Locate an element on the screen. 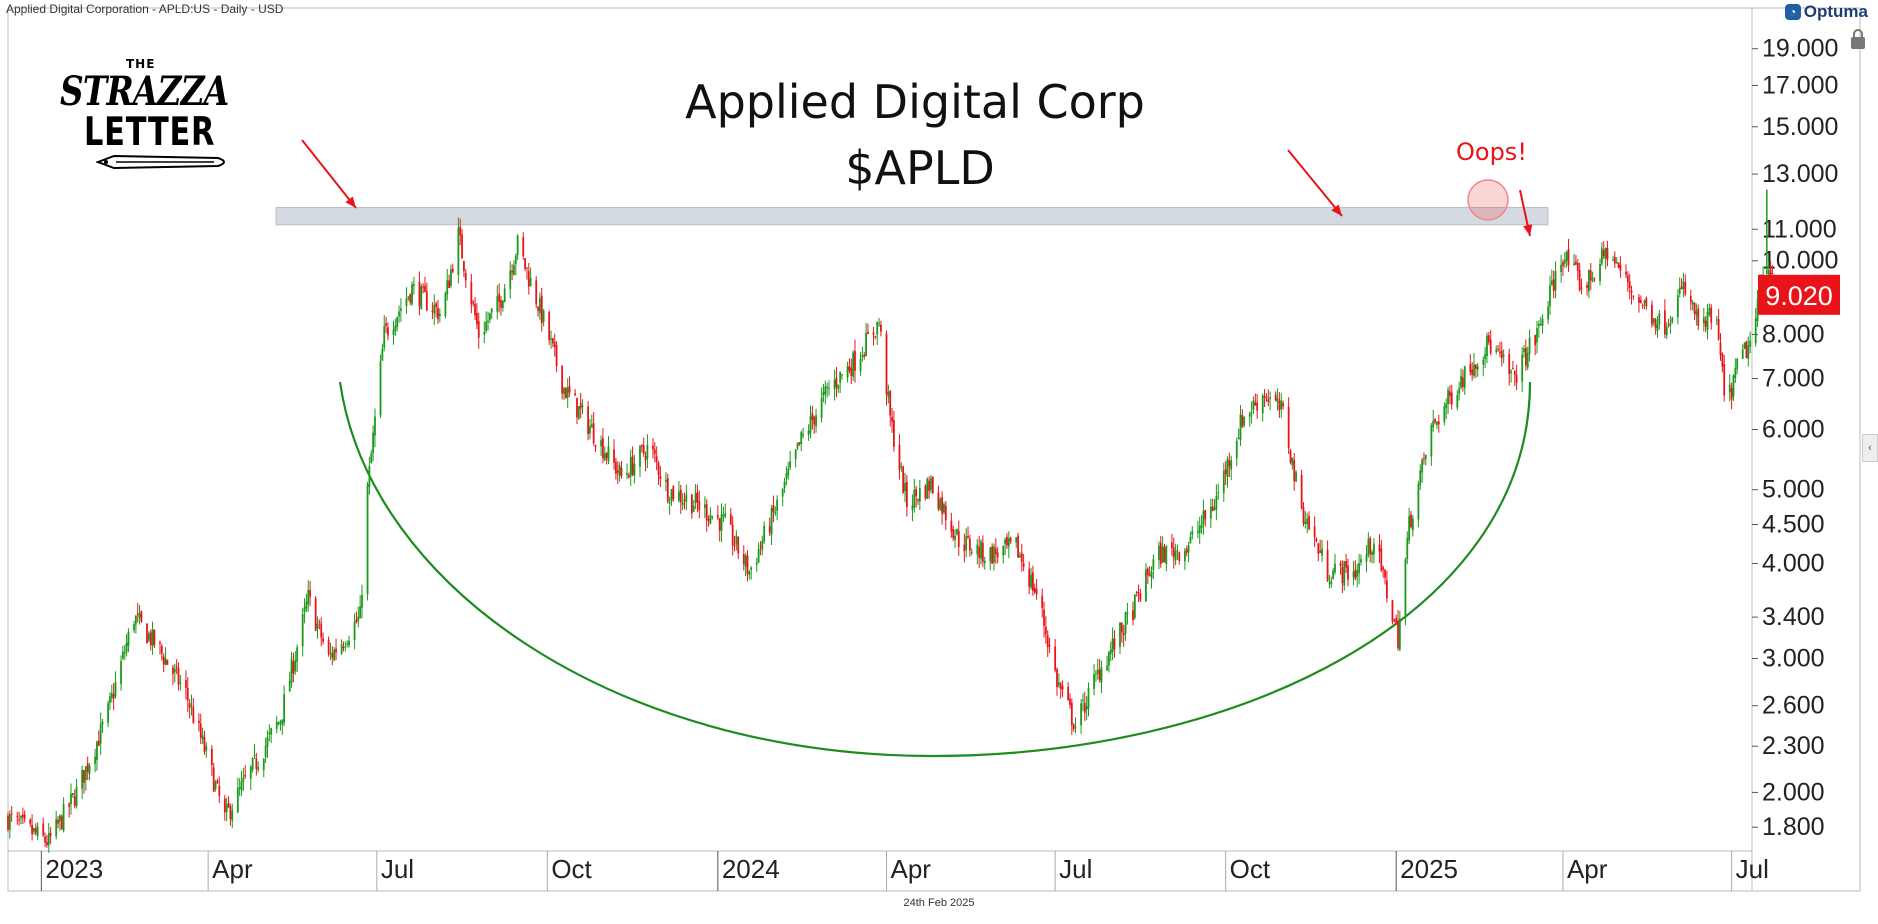 The image size is (1878, 924). y-tick-label: 3.000 is located at coordinates (1793, 658).